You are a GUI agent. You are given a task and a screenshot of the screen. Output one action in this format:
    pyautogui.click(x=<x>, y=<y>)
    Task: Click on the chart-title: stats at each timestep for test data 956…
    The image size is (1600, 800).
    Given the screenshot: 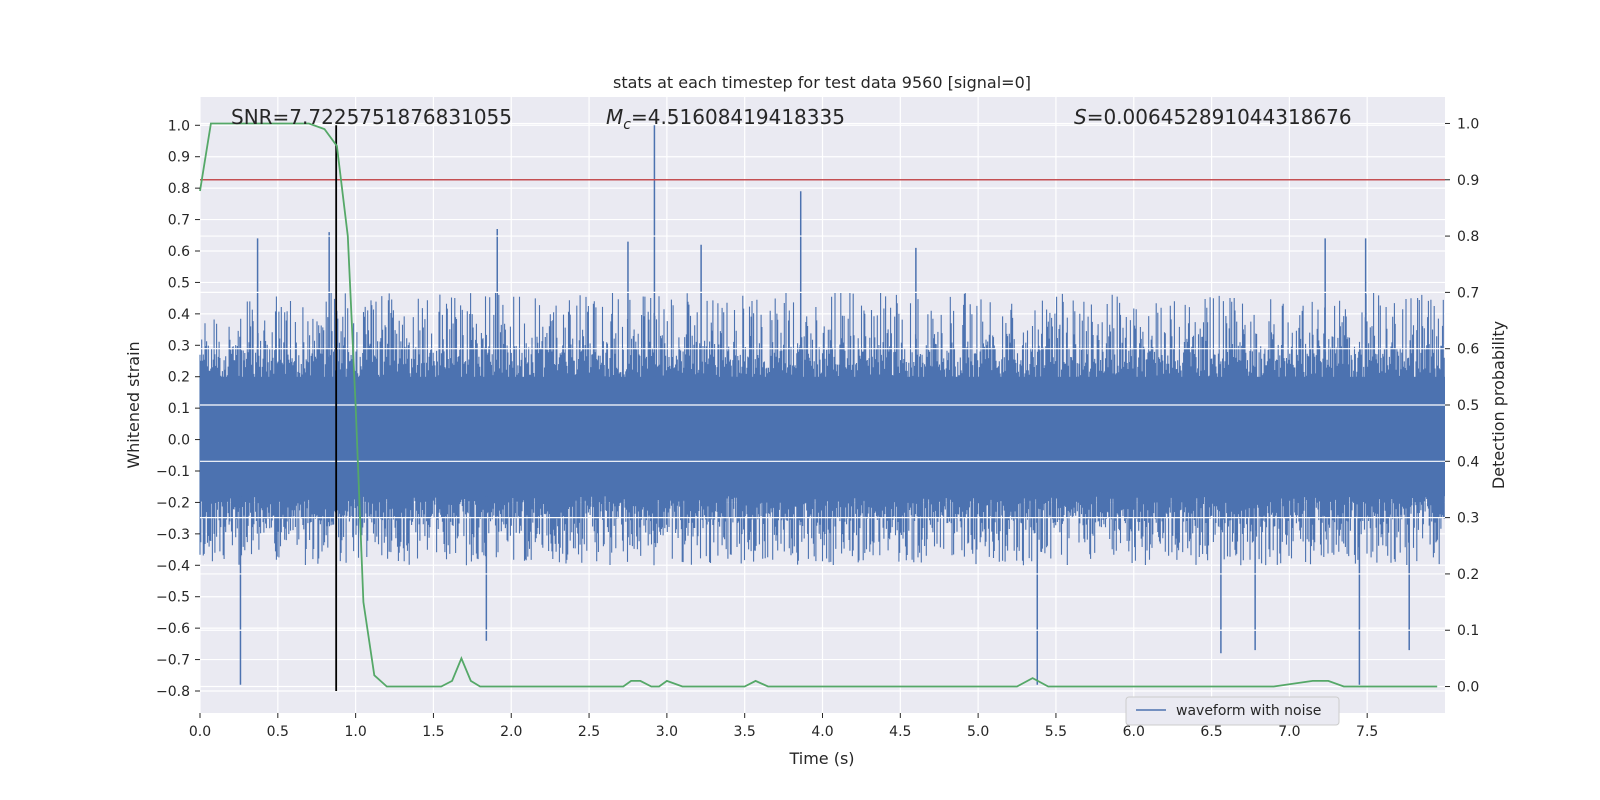 What is the action you would take?
    pyautogui.click(x=822, y=82)
    